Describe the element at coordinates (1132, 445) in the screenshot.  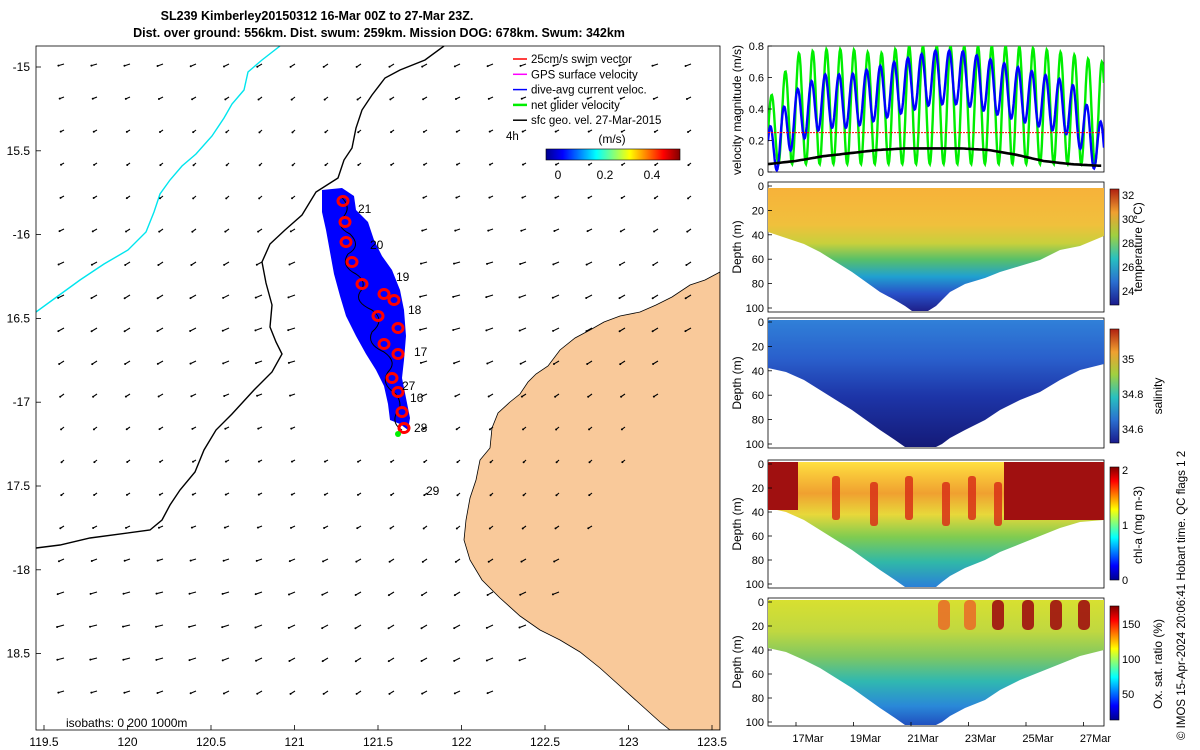
I see `section-colorbar-ticks: 32 30 28 26 24 35 34.8 34.6 2 1 0 150 100 50` at that location.